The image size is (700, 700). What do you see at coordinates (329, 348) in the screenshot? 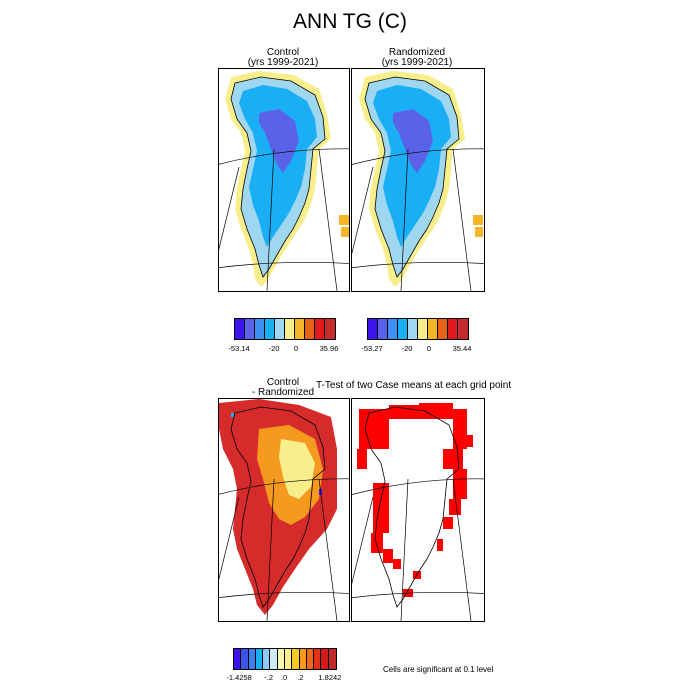
I see `colorbar-tick-label: 35.96` at bounding box center [329, 348].